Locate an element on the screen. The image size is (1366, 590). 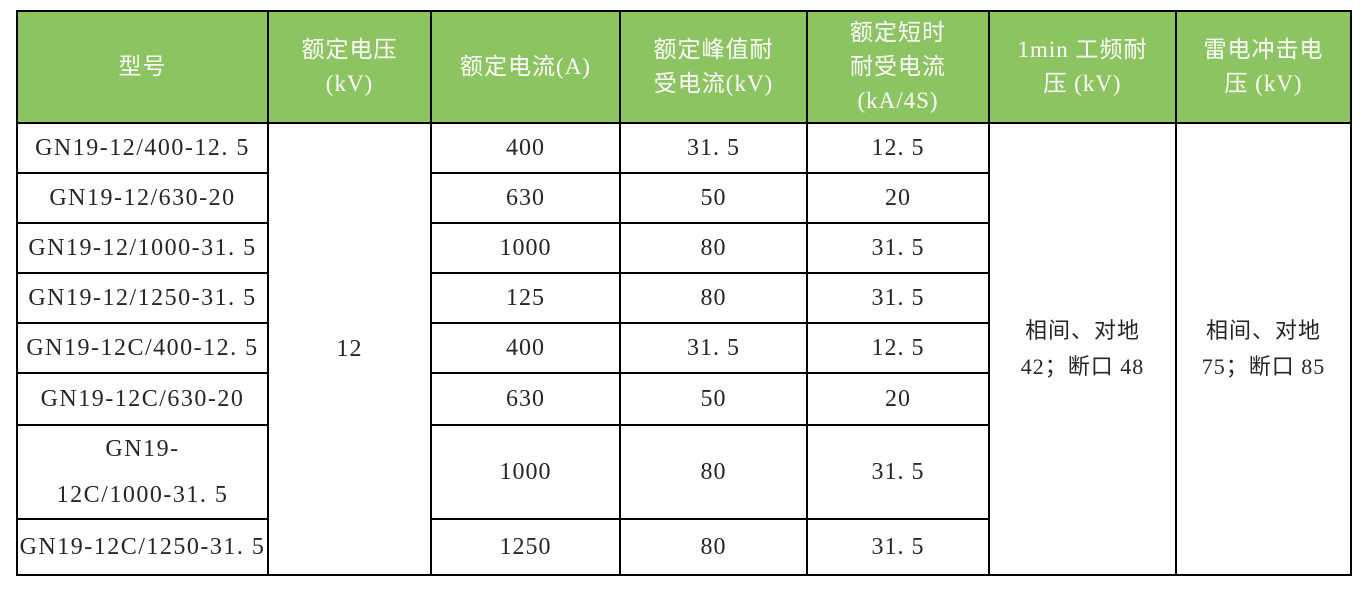
current-cell: 125 is located at coordinates (525, 298).